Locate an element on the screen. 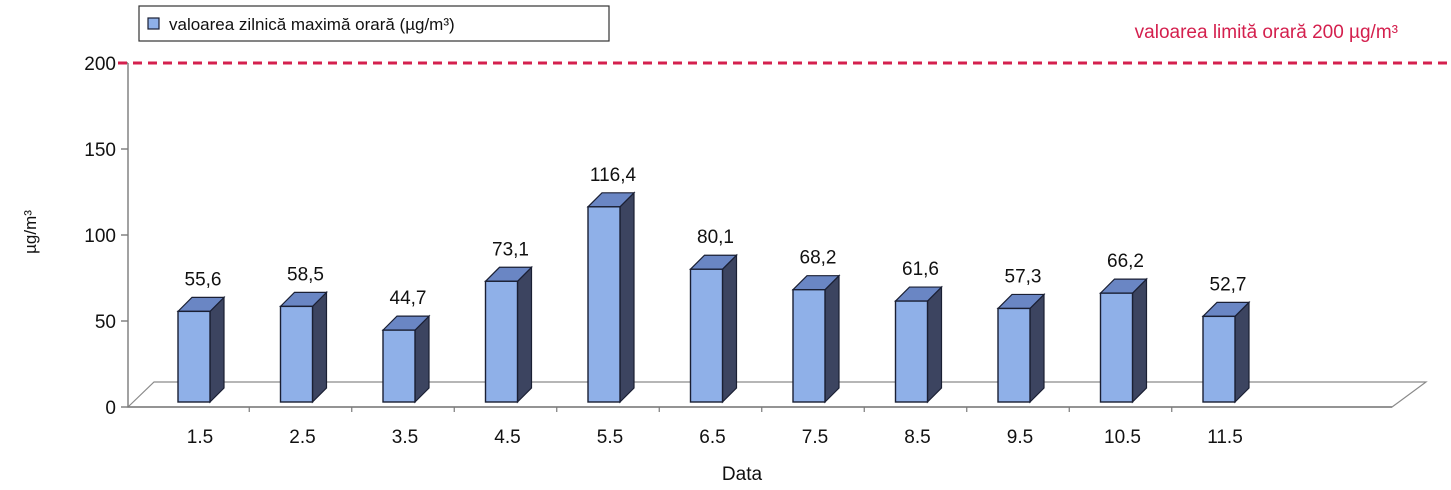  data-label: 52,7 is located at coordinates (1228, 284).